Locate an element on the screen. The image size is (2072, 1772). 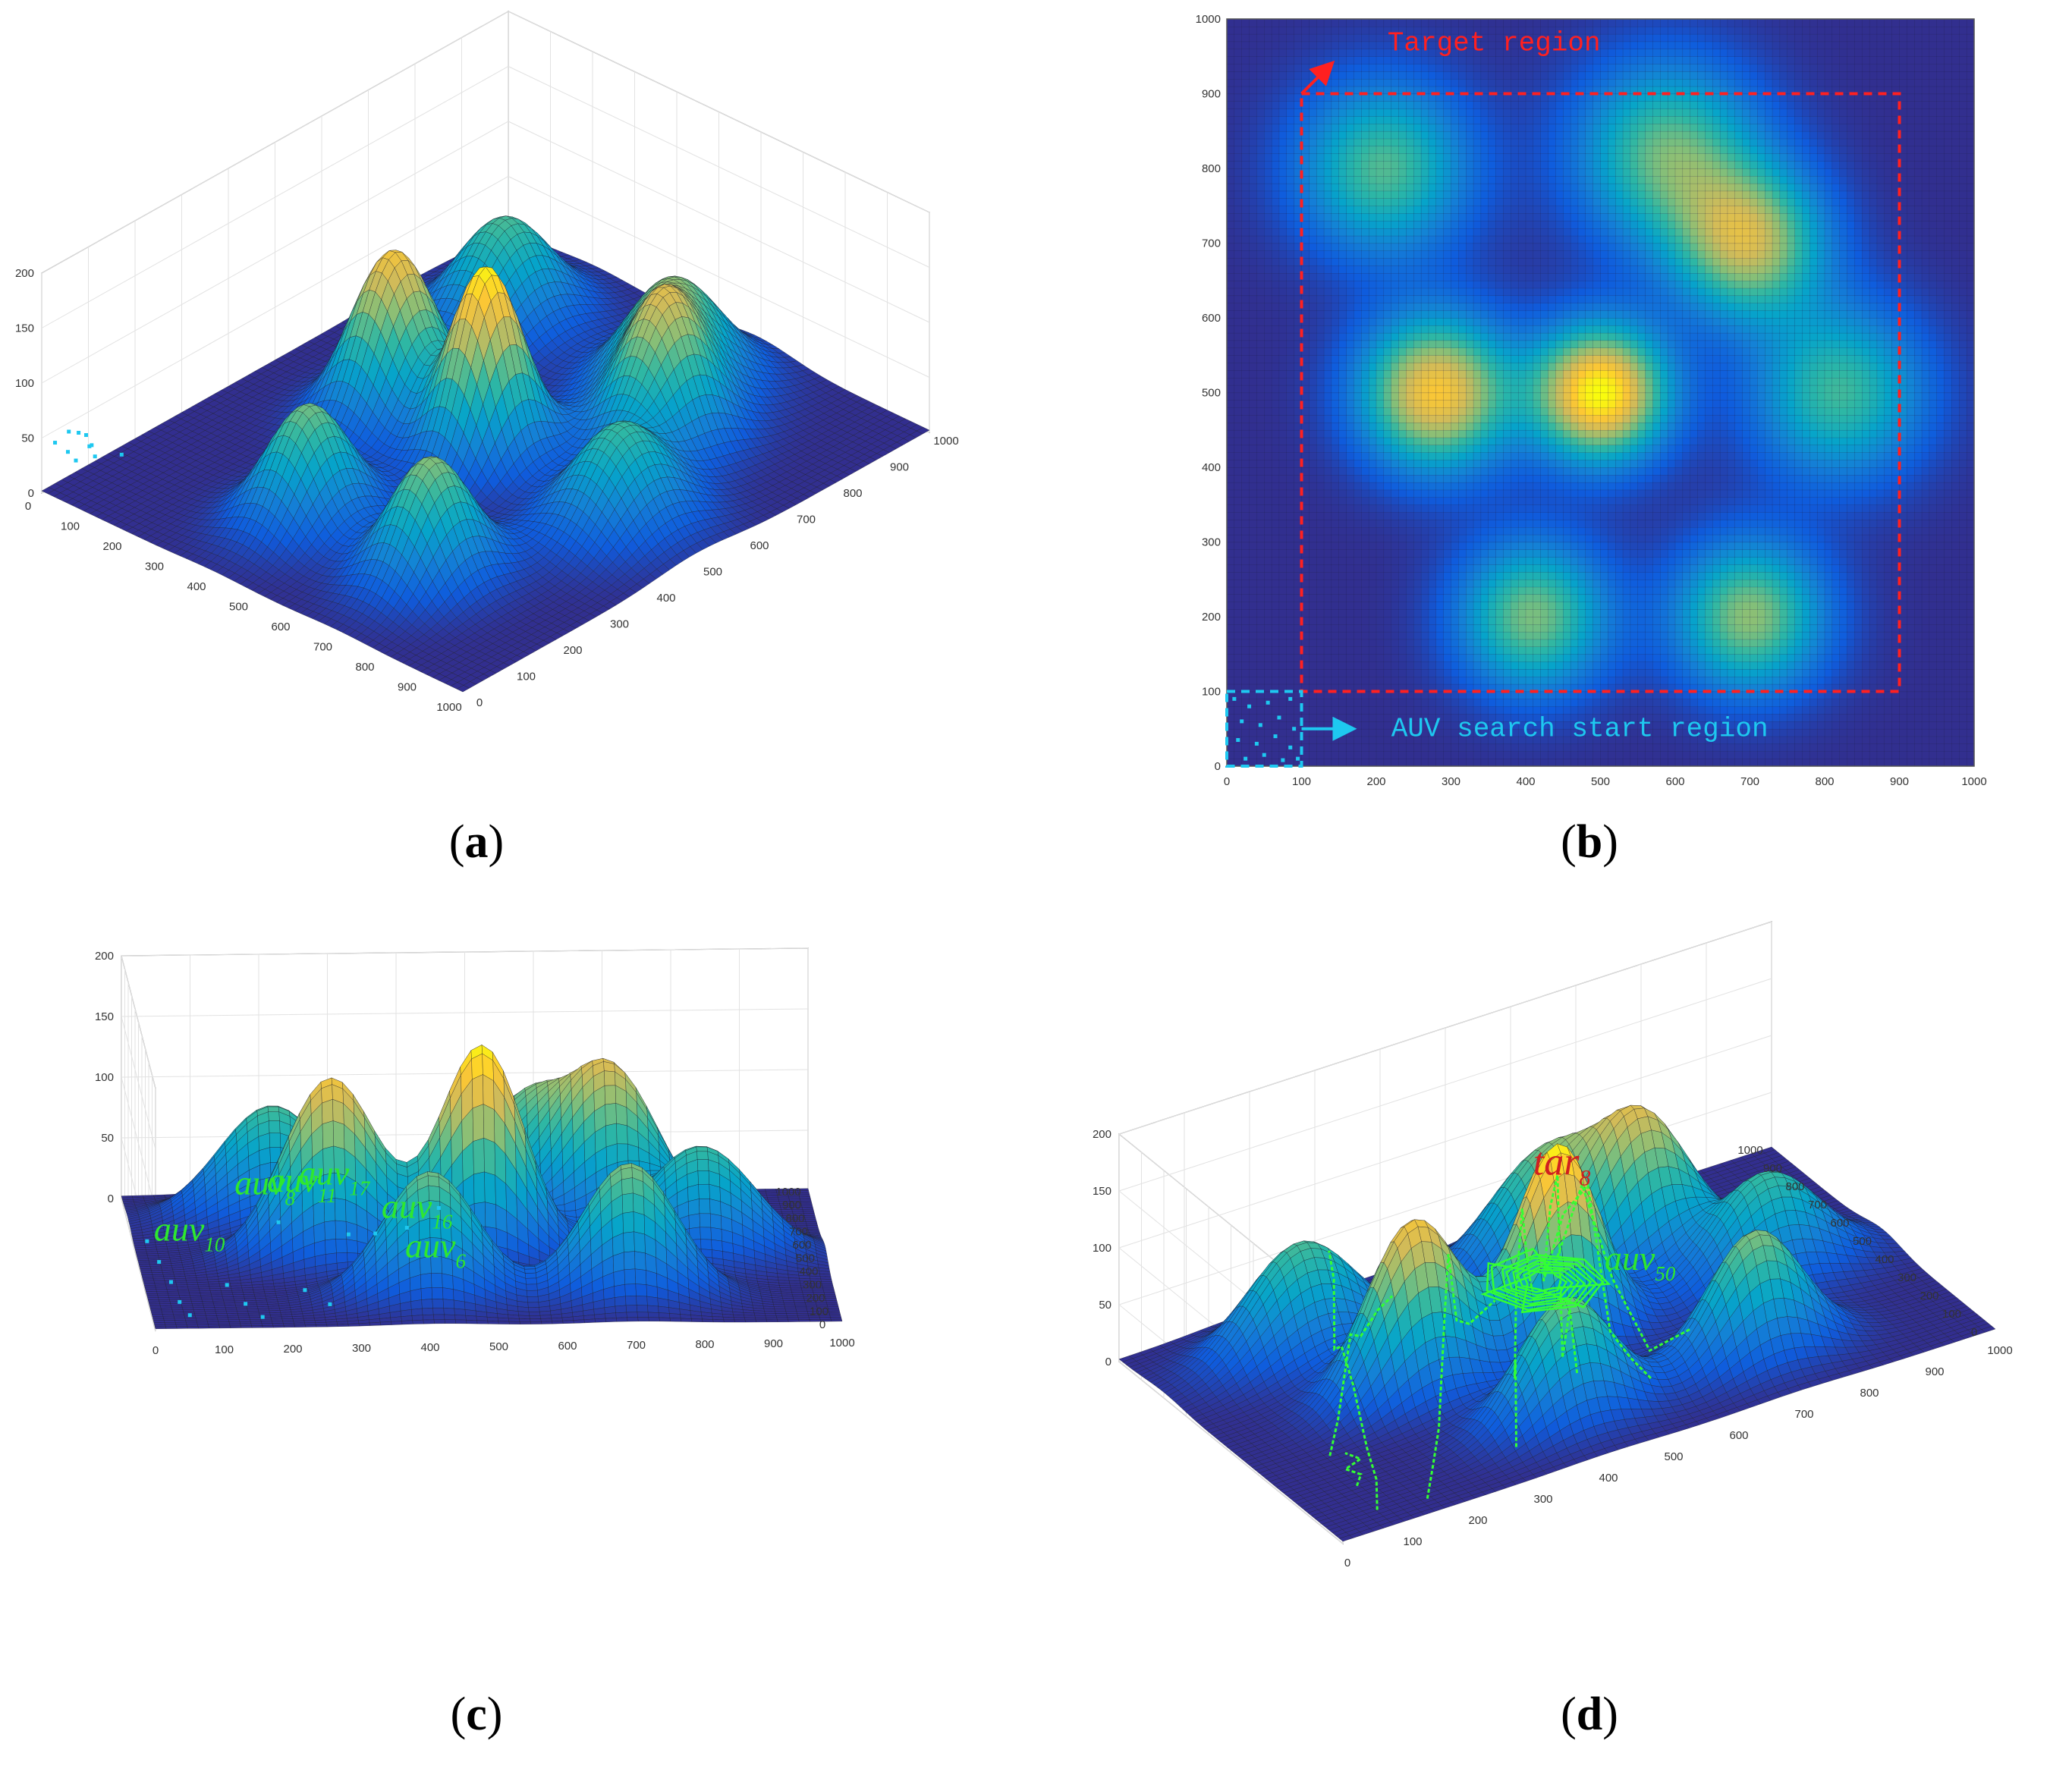
auv-markers is located at coordinates (1266, 729).